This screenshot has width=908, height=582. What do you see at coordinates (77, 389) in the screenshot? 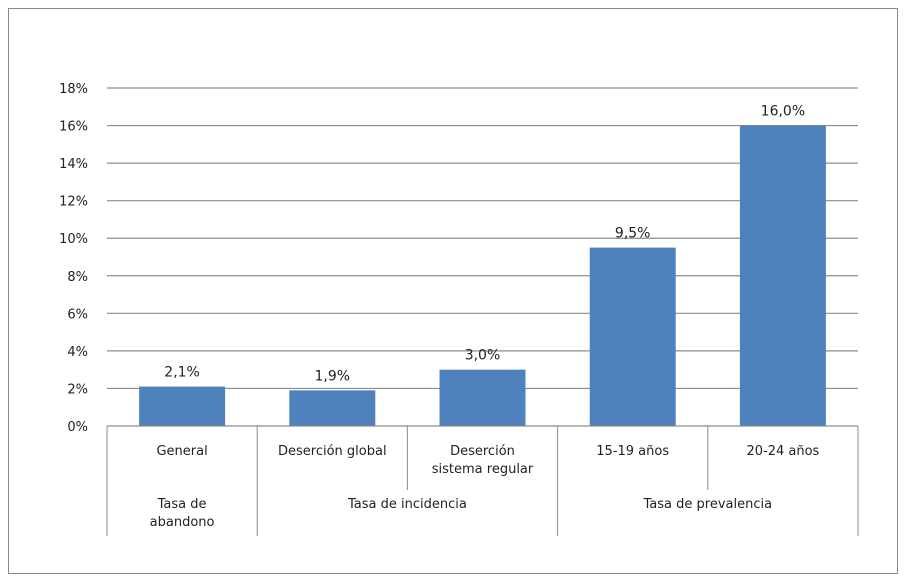
I see `y-tick-label: 2%` at bounding box center [77, 389].